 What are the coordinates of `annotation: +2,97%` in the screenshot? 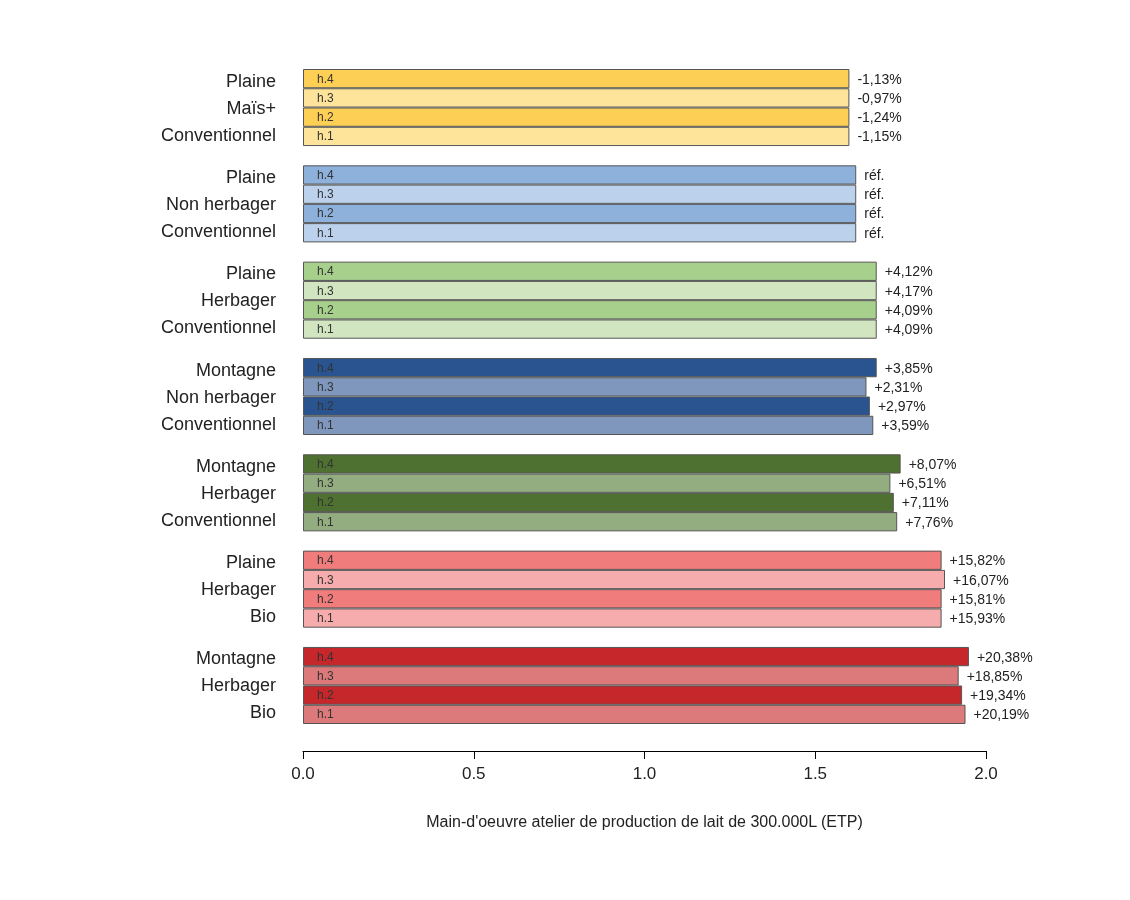 It's located at (901, 406).